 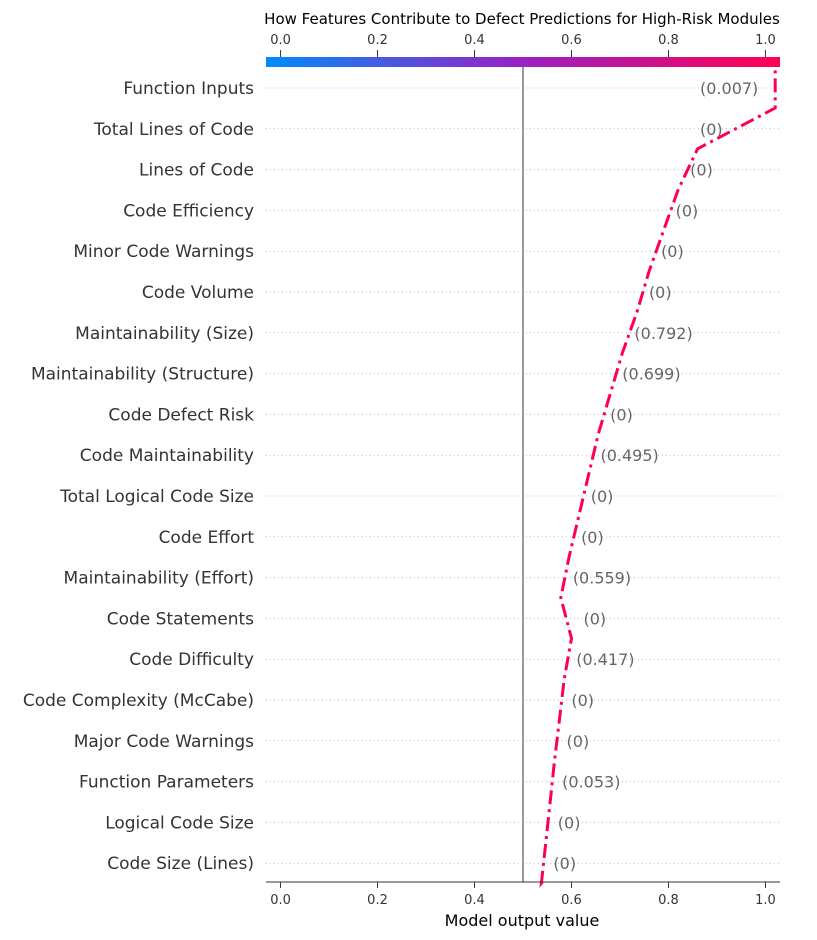 I want to click on x-tick-label: 1.0, so click(x=765, y=900).